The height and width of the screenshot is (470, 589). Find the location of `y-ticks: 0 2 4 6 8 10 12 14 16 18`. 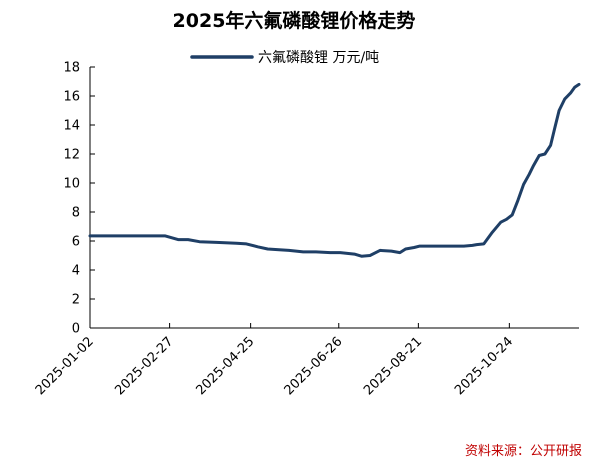

y-ticks: 0 2 4 6 8 10 12 14 16 18 is located at coordinates (79, 199).